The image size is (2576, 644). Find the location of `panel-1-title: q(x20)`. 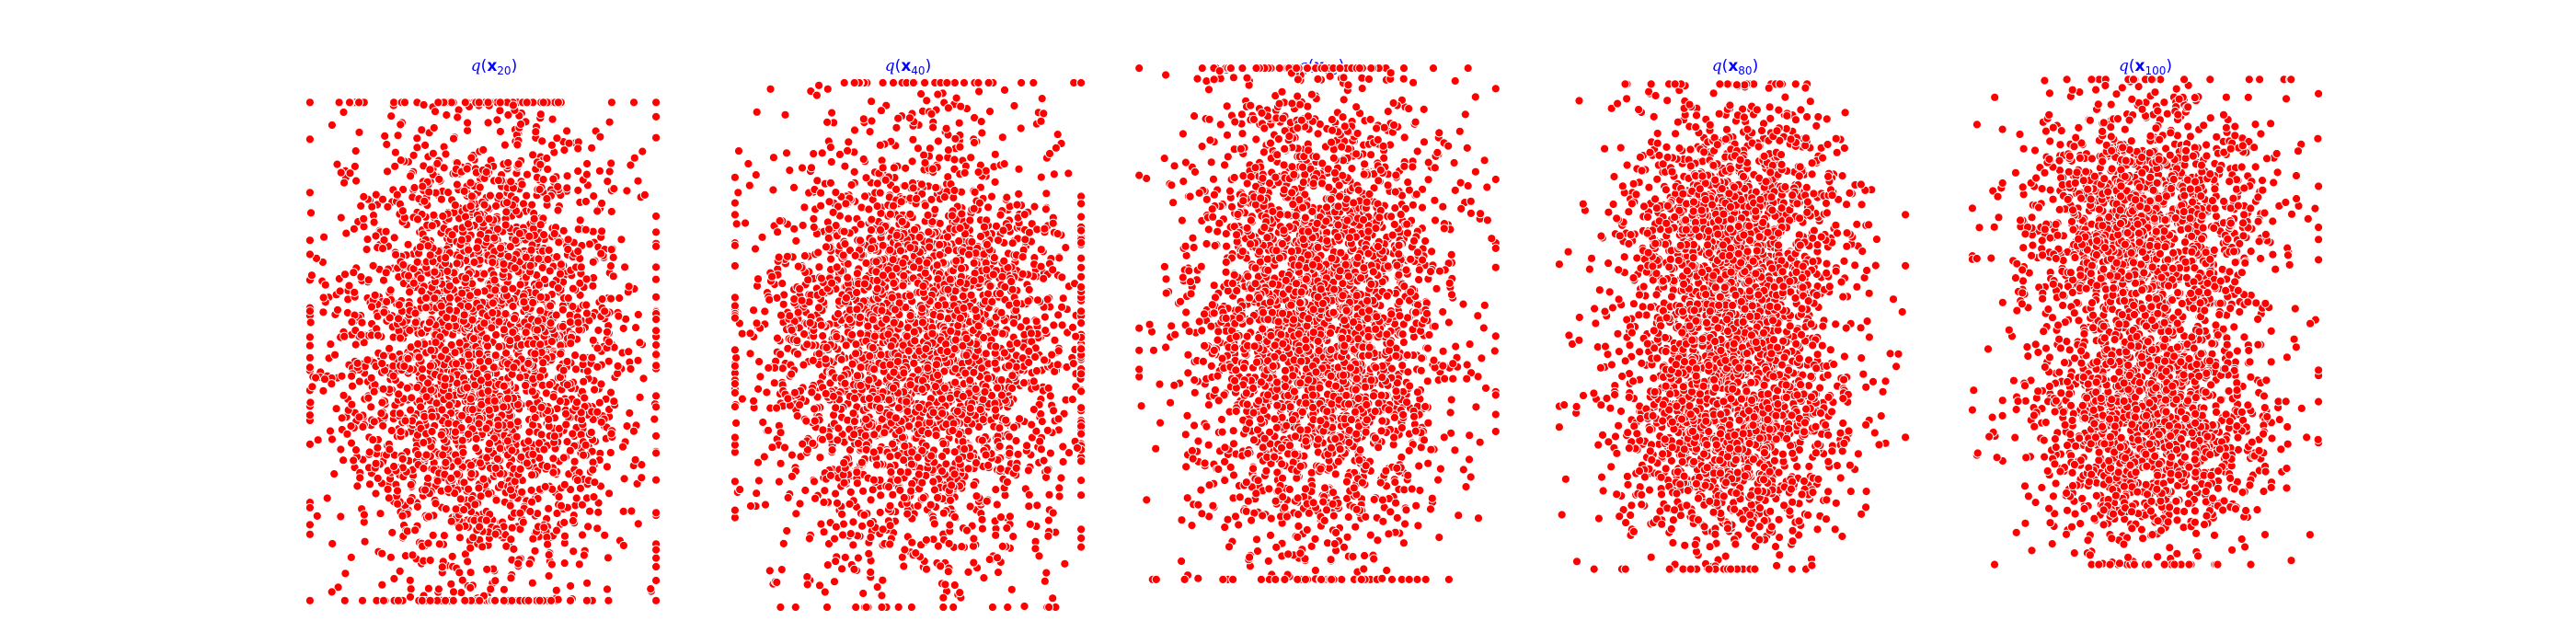

panel-1-title: q(x20) is located at coordinates (494, 67).